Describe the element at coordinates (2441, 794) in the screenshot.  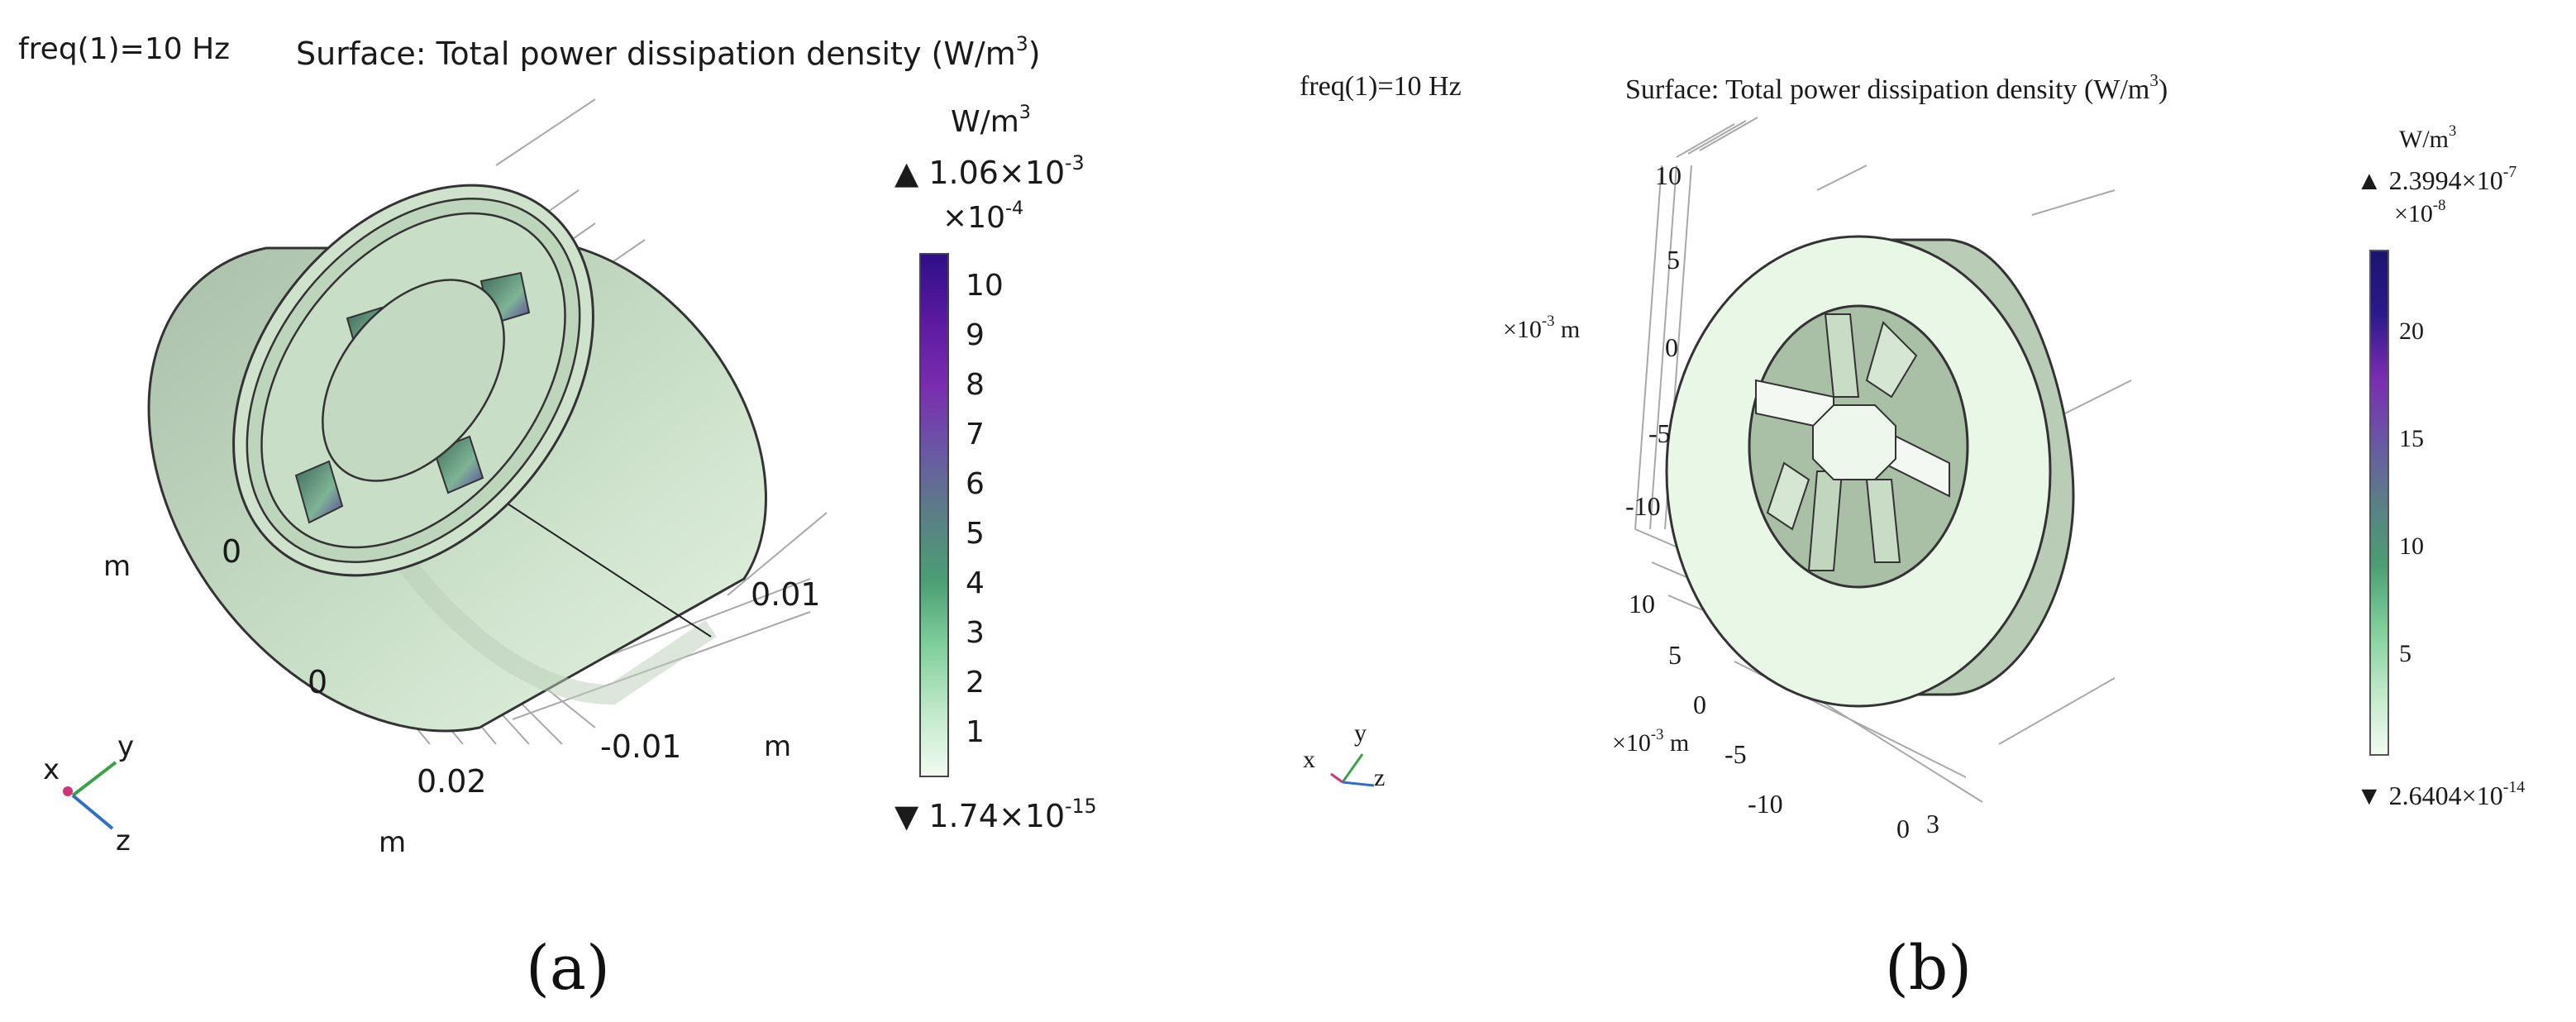
I see `colorbar-min-label: ▼ 2.6404×10-14` at that location.